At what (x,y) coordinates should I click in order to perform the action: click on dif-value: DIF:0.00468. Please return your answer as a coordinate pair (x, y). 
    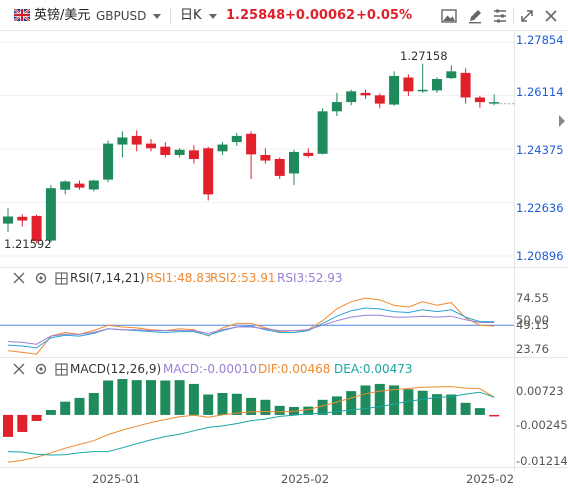
    Looking at the image, I should click on (294, 369).